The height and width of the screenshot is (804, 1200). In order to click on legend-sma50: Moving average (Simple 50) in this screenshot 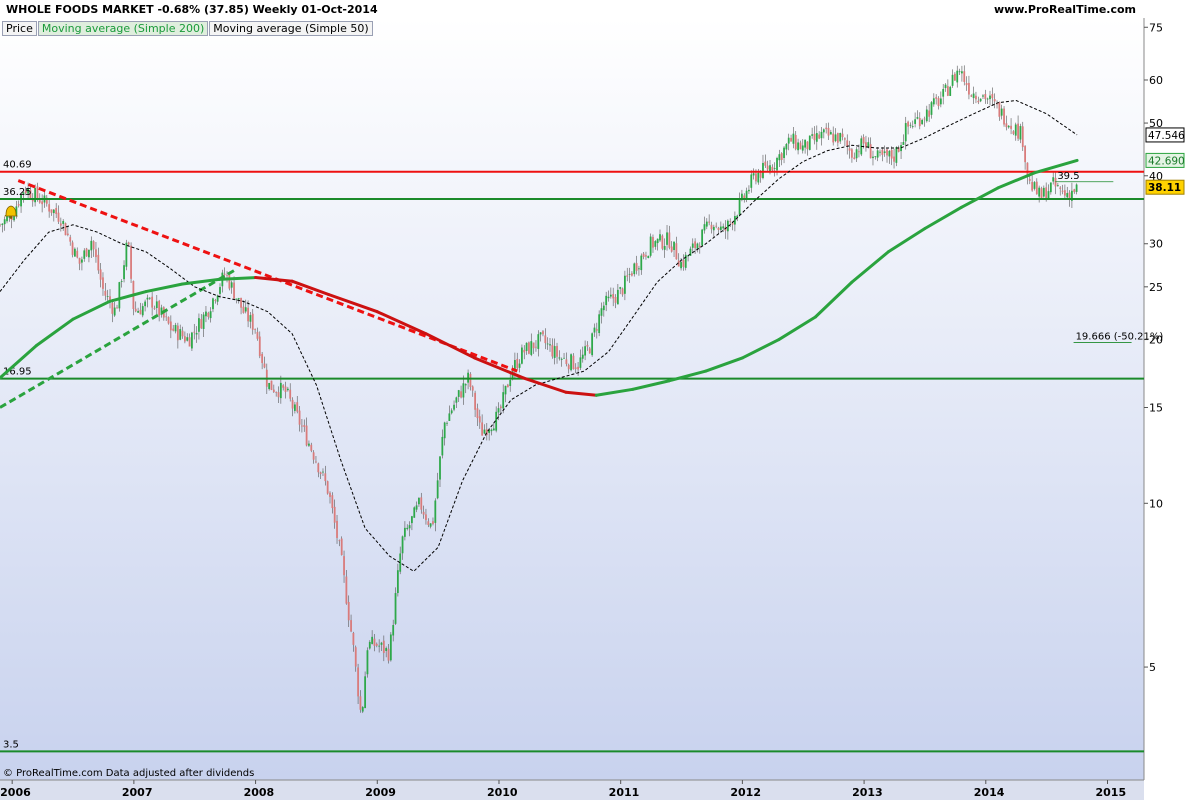, I will do `click(291, 28)`.